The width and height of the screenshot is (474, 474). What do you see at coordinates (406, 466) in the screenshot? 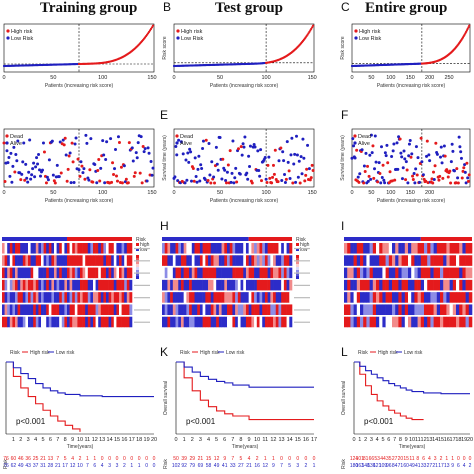
I see `risk-table-count: 60` at bounding box center [406, 466].